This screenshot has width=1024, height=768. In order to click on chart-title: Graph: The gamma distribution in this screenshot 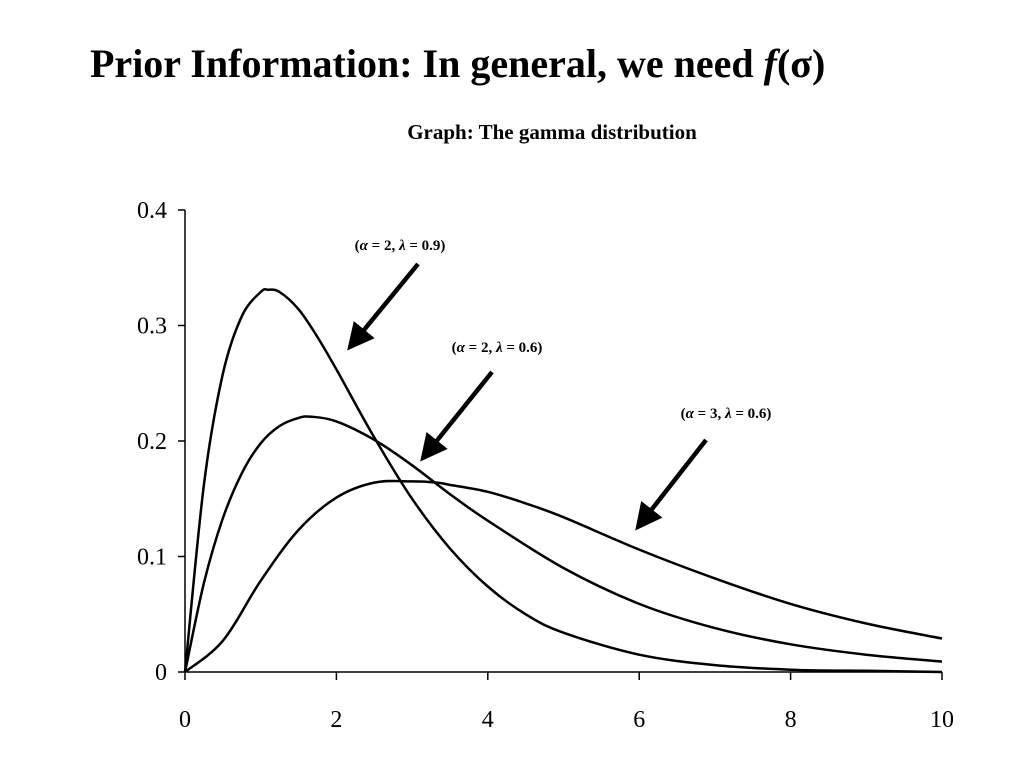, I will do `click(552, 132)`.